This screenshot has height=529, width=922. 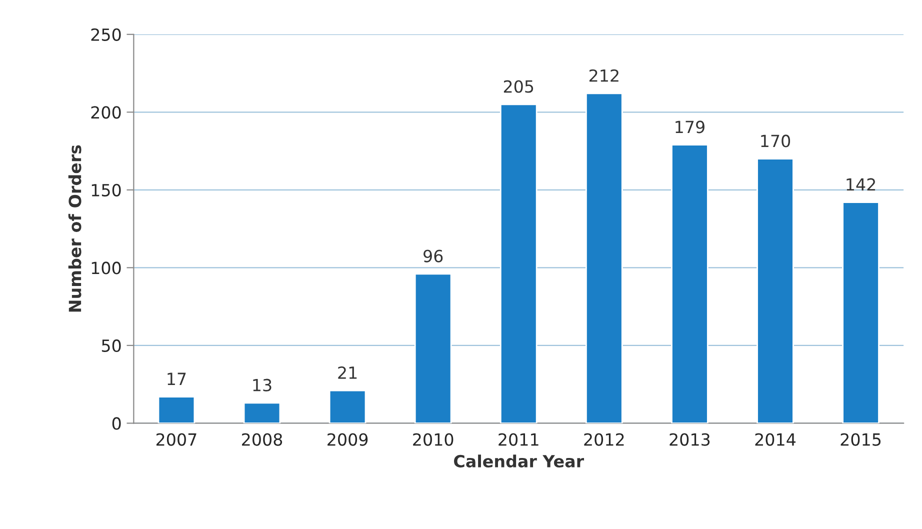 What do you see at coordinates (690, 439) in the screenshot?
I see `x-tick-label: 2013` at bounding box center [690, 439].